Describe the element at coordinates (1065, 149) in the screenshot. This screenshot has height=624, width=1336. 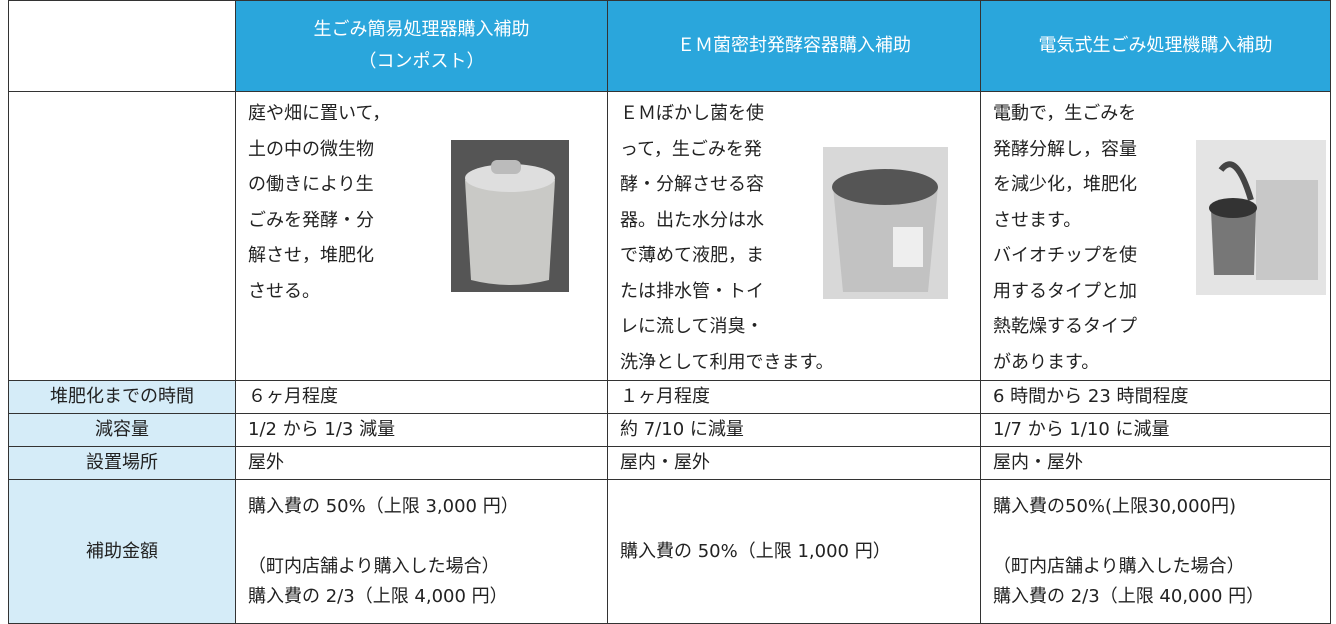
I see `text-line: 発酵分解し，容量` at that location.